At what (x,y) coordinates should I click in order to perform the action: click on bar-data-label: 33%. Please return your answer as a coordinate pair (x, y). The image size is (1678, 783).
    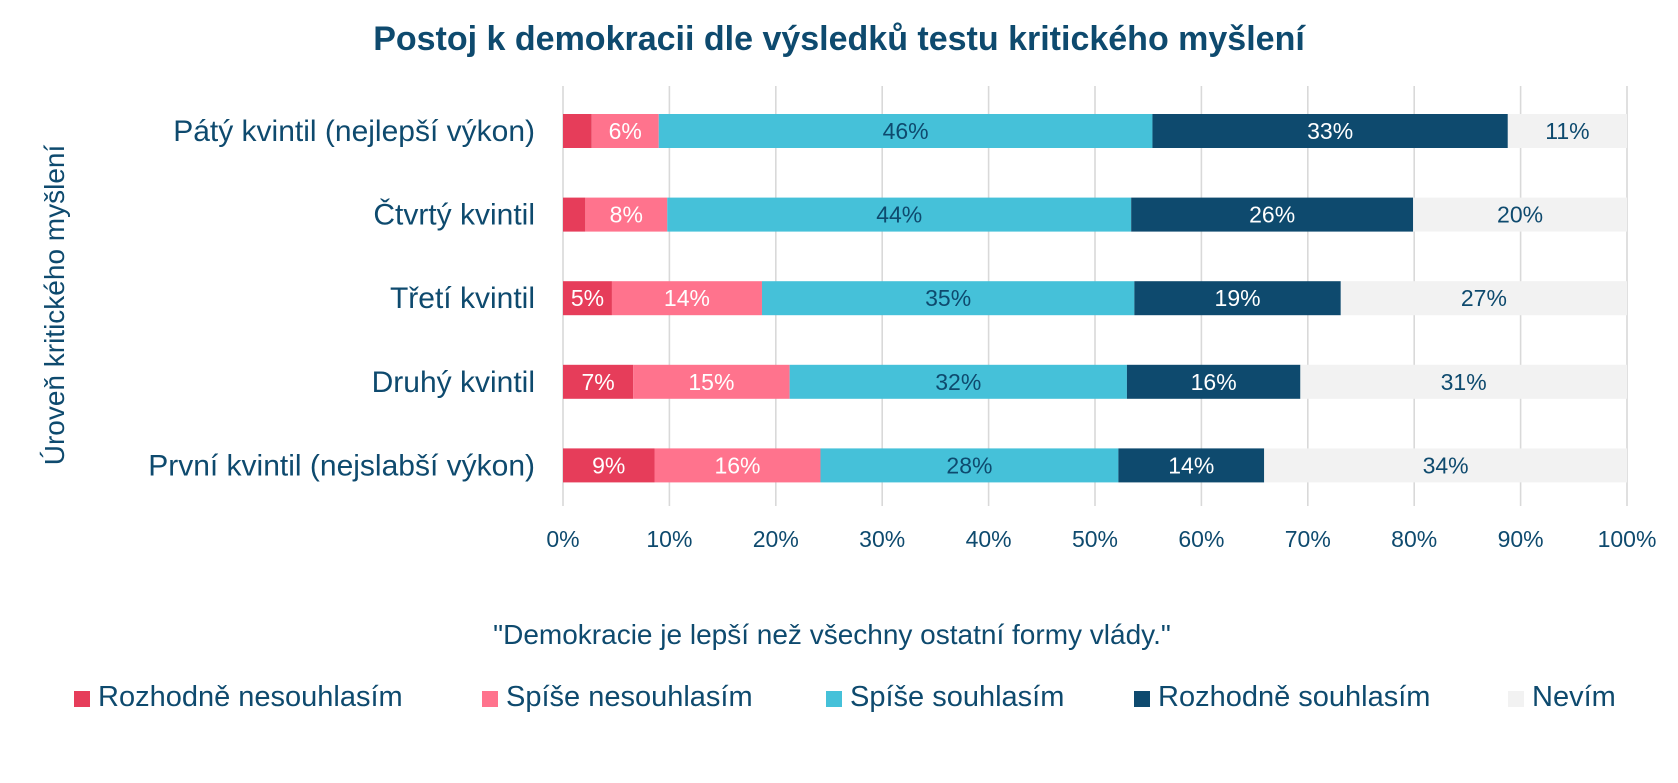
    Looking at the image, I should click on (1330, 131).